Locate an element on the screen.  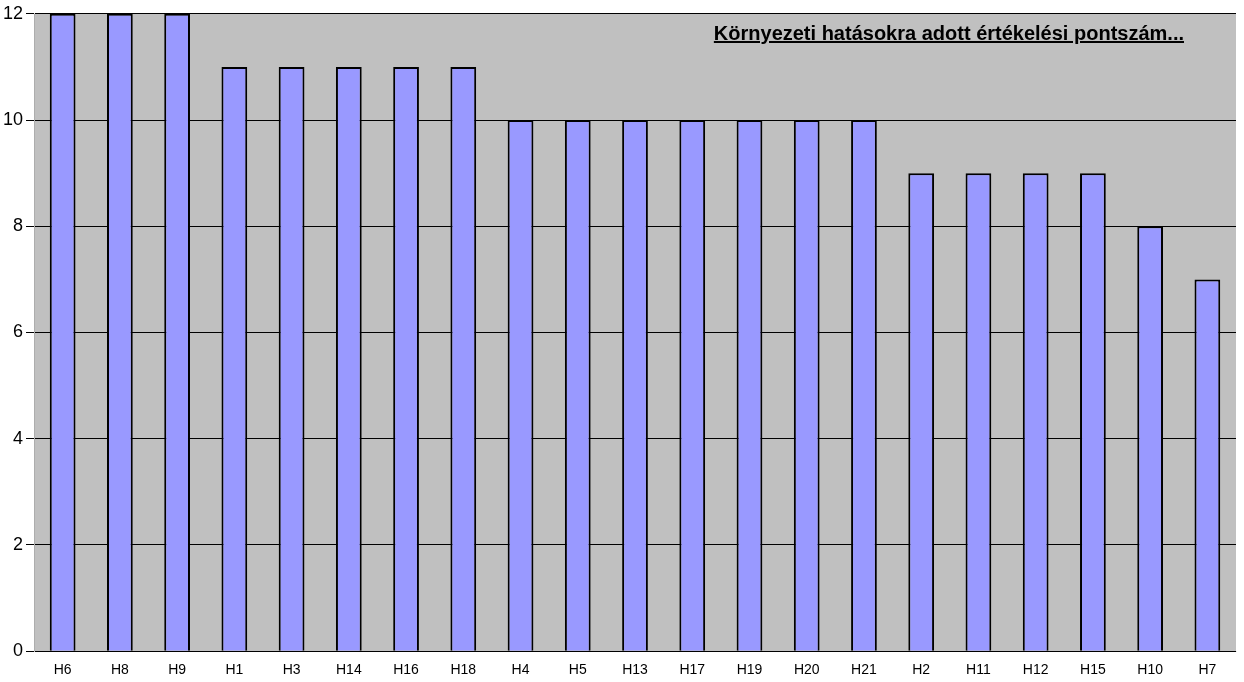
x-tick-label: H7 is located at coordinates (1207, 669).